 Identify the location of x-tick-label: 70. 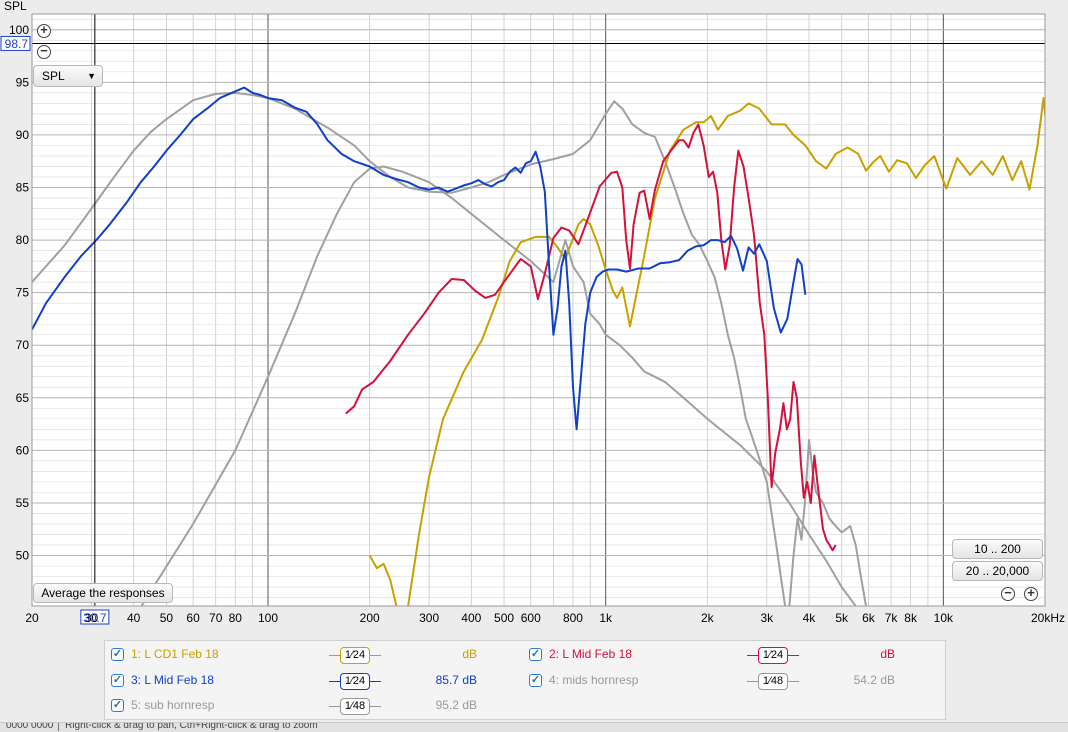
(216, 618).